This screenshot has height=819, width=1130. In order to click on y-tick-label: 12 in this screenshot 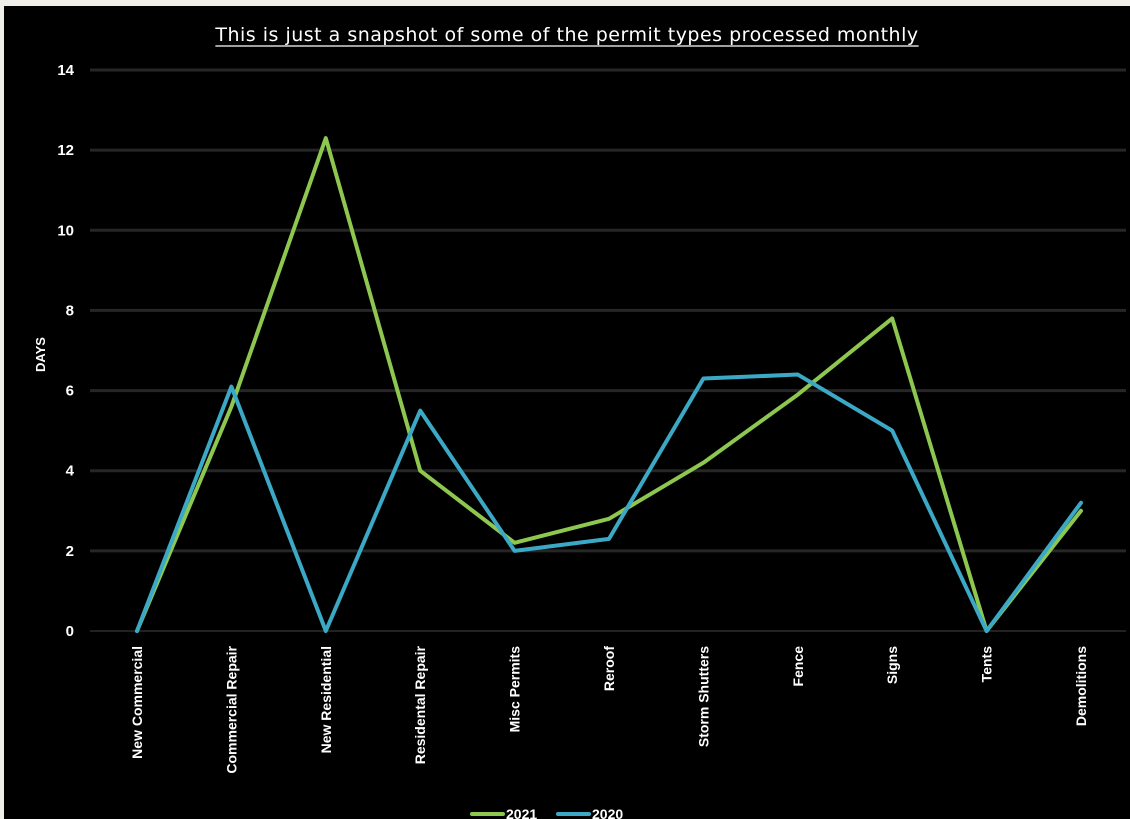, I will do `click(65, 150)`.